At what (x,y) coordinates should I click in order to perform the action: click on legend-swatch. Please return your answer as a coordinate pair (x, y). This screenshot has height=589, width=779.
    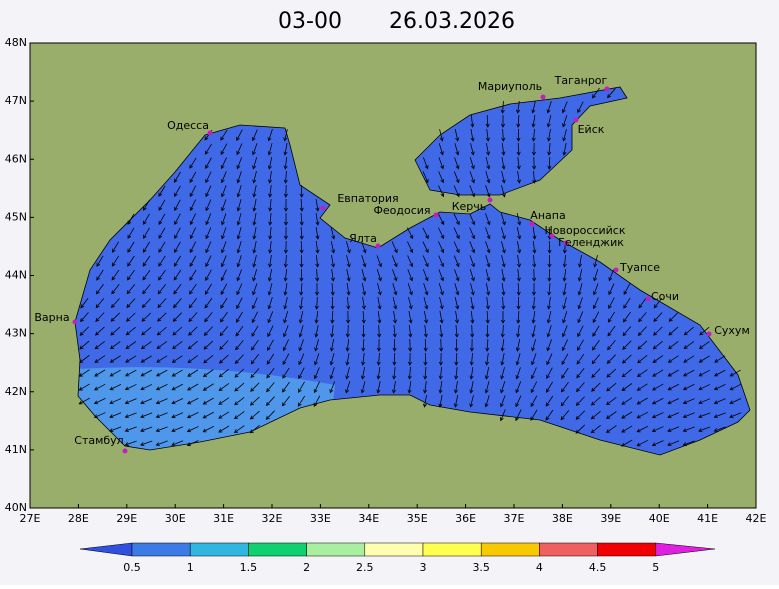
    Looking at the image, I should click on (510, 549).